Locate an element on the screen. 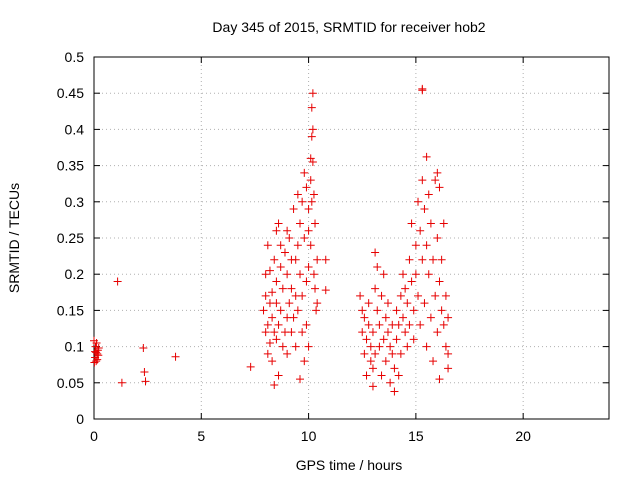  y-tick-label: 0.2 is located at coordinates (75, 274).